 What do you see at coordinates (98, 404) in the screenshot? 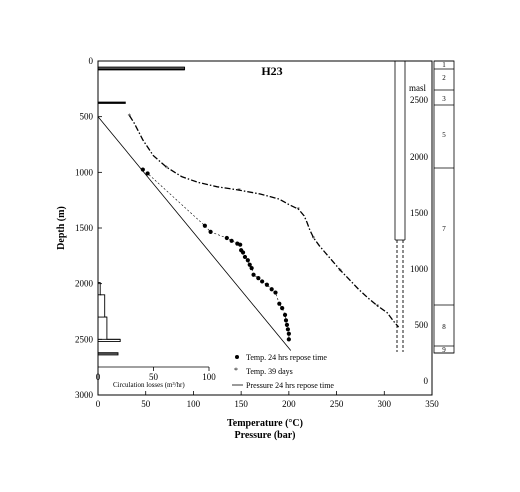
I see `x-tick-label: 0` at bounding box center [98, 404].